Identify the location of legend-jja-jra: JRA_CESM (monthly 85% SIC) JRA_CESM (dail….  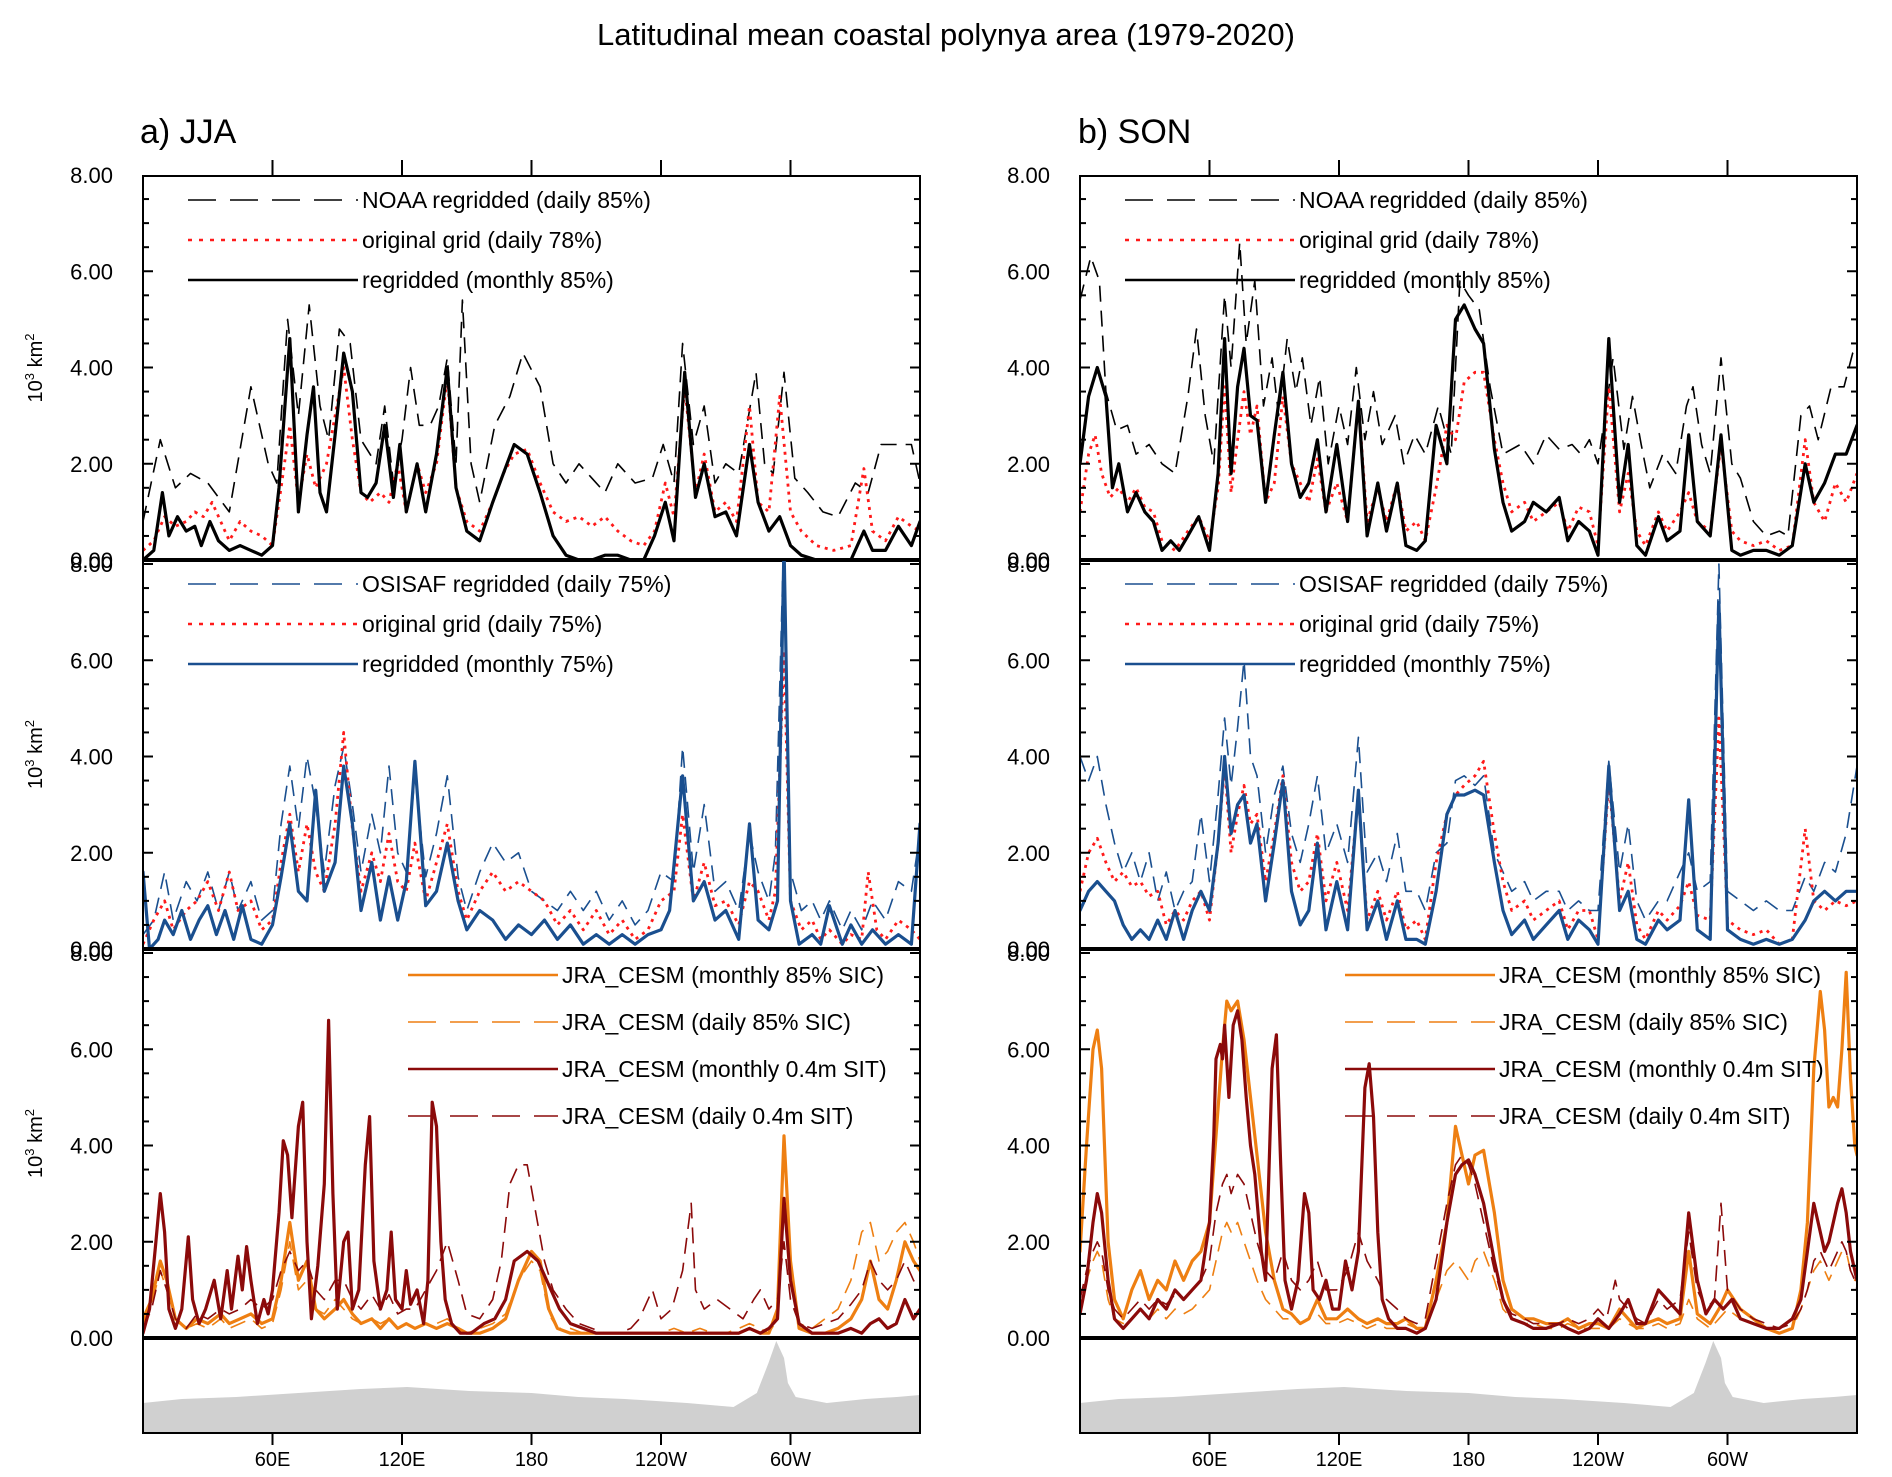
(647, 1045).